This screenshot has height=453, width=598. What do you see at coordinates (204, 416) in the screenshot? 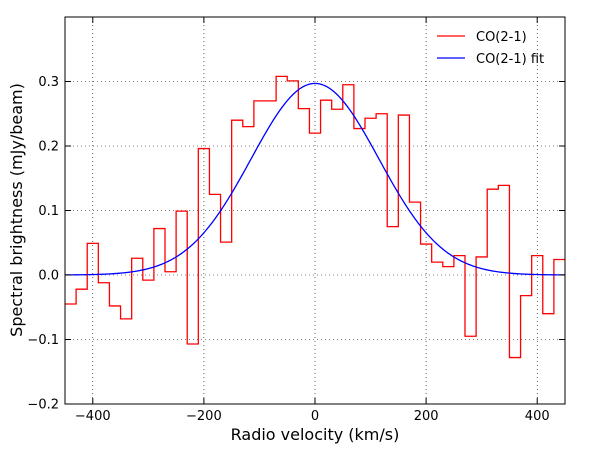
I see `x-tick-label: −200` at bounding box center [204, 416].